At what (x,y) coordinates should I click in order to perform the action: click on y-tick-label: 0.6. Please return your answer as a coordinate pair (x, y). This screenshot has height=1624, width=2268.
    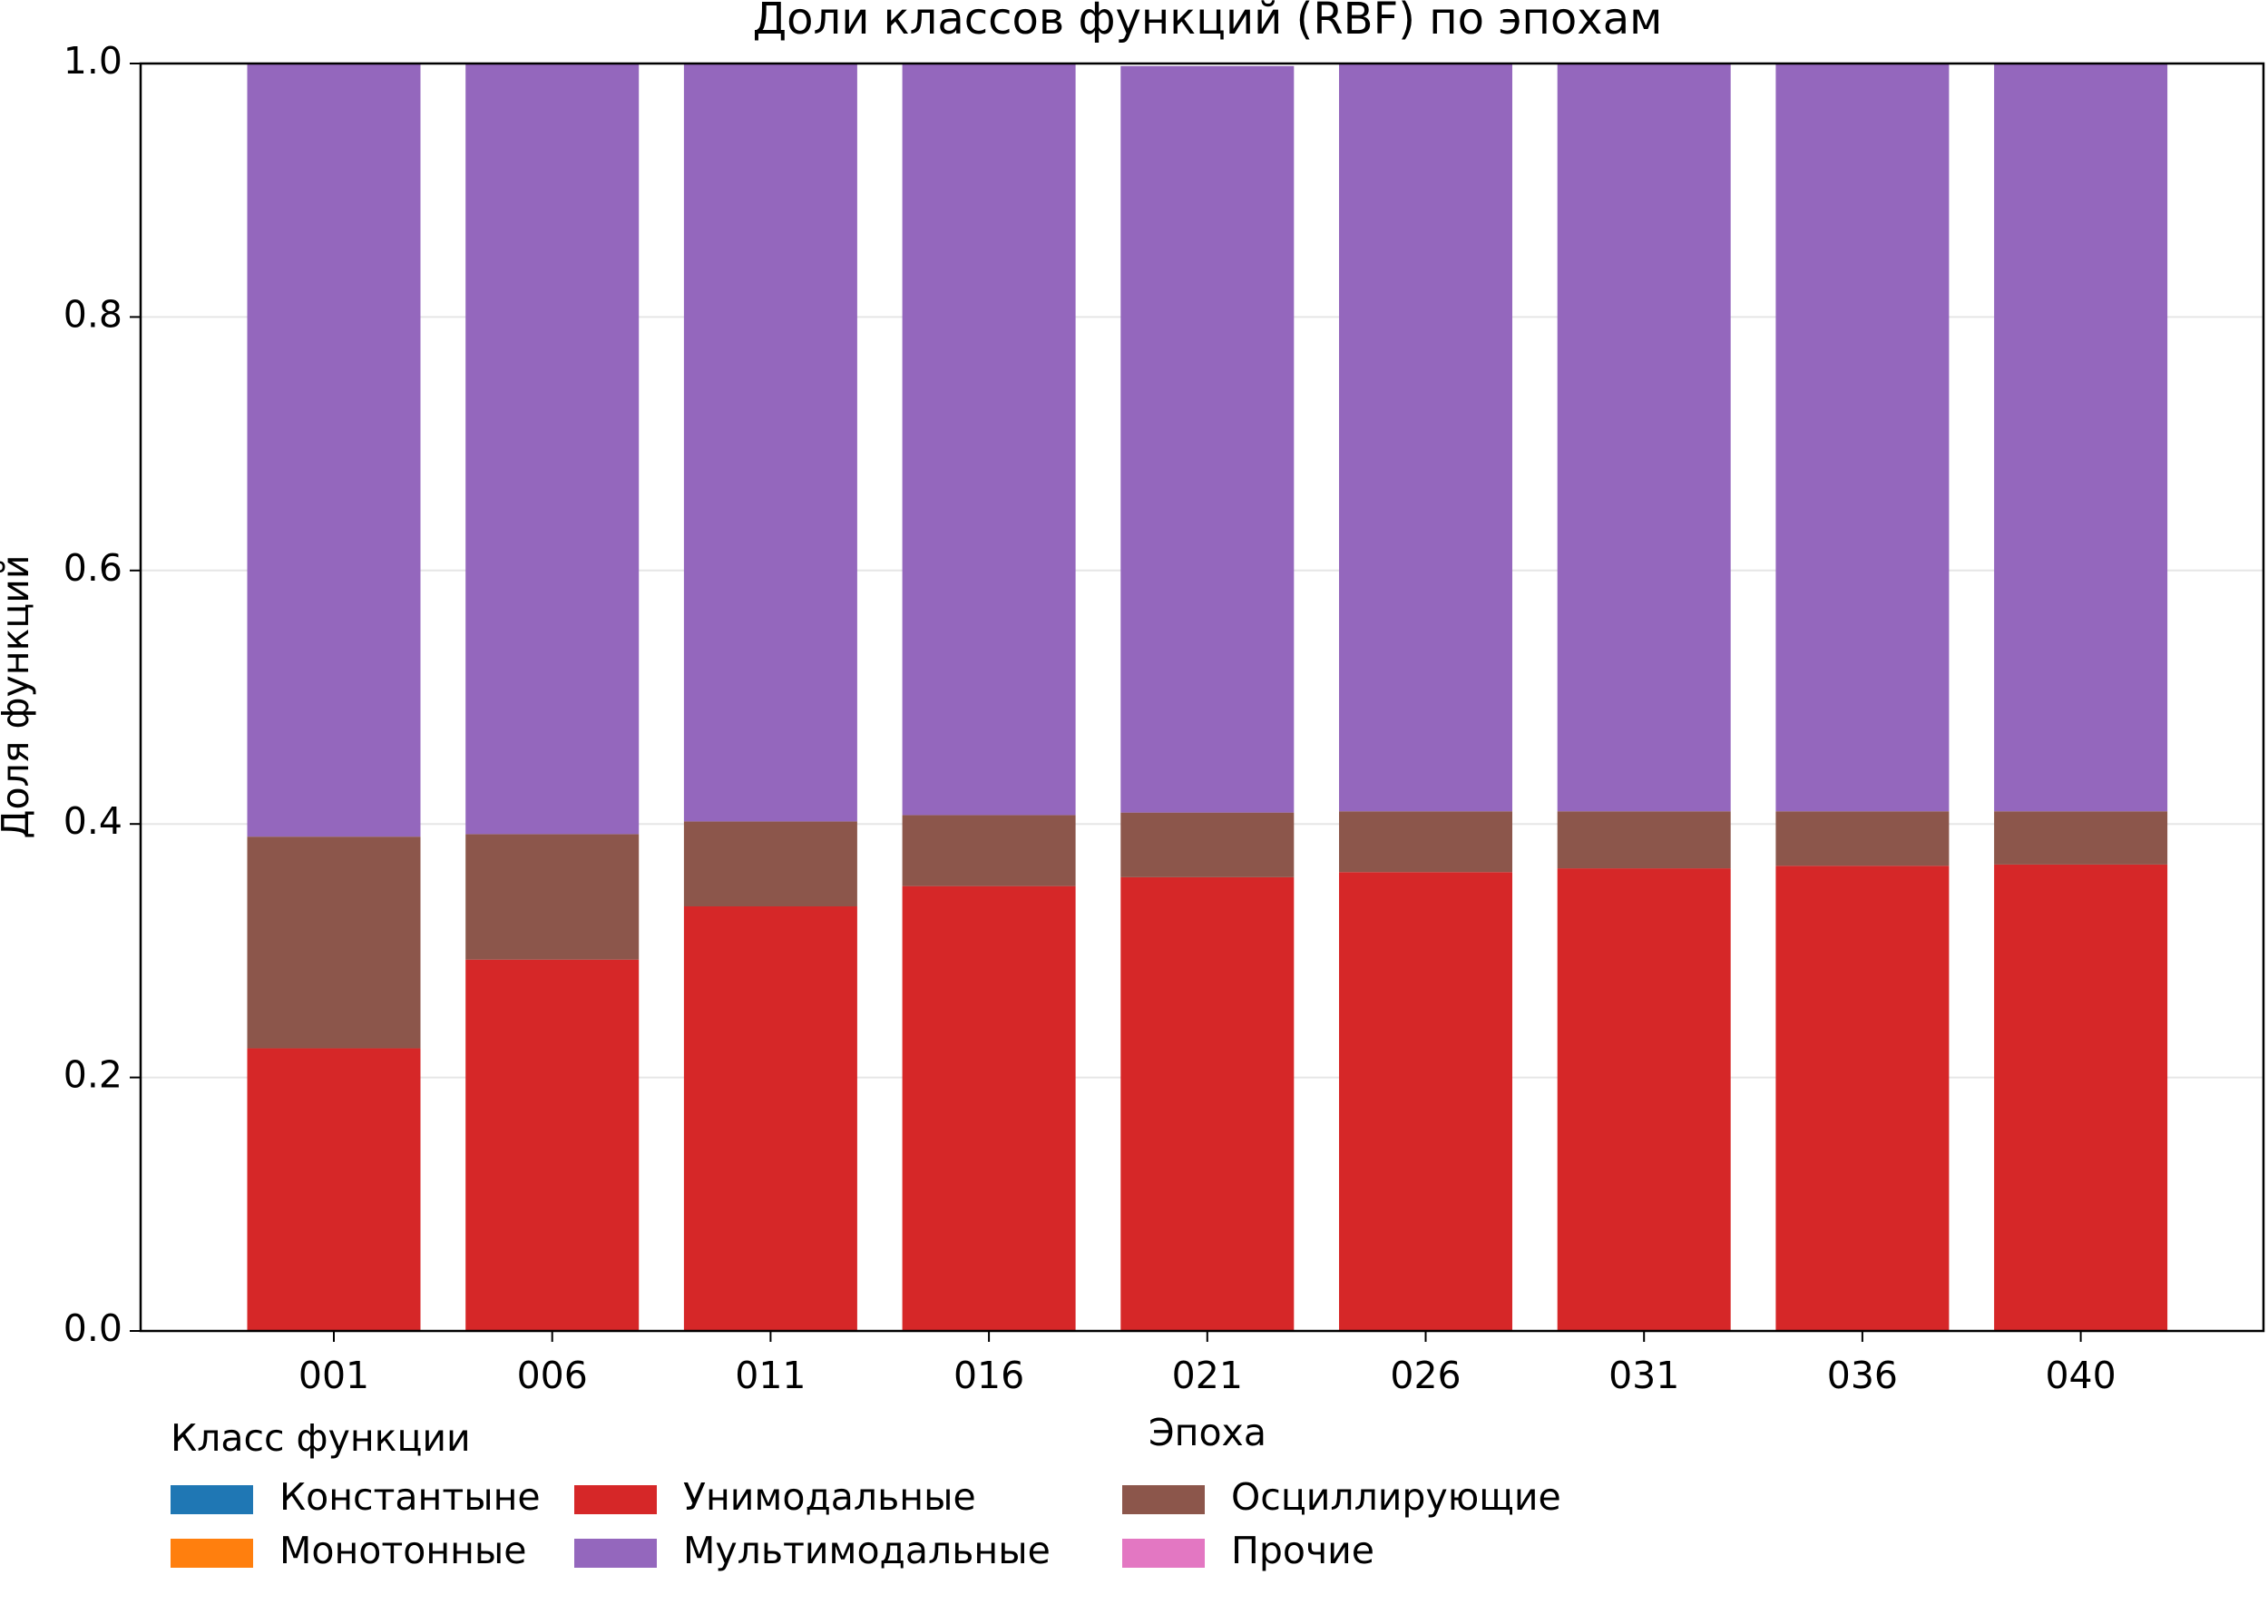
    Looking at the image, I should click on (93, 568).